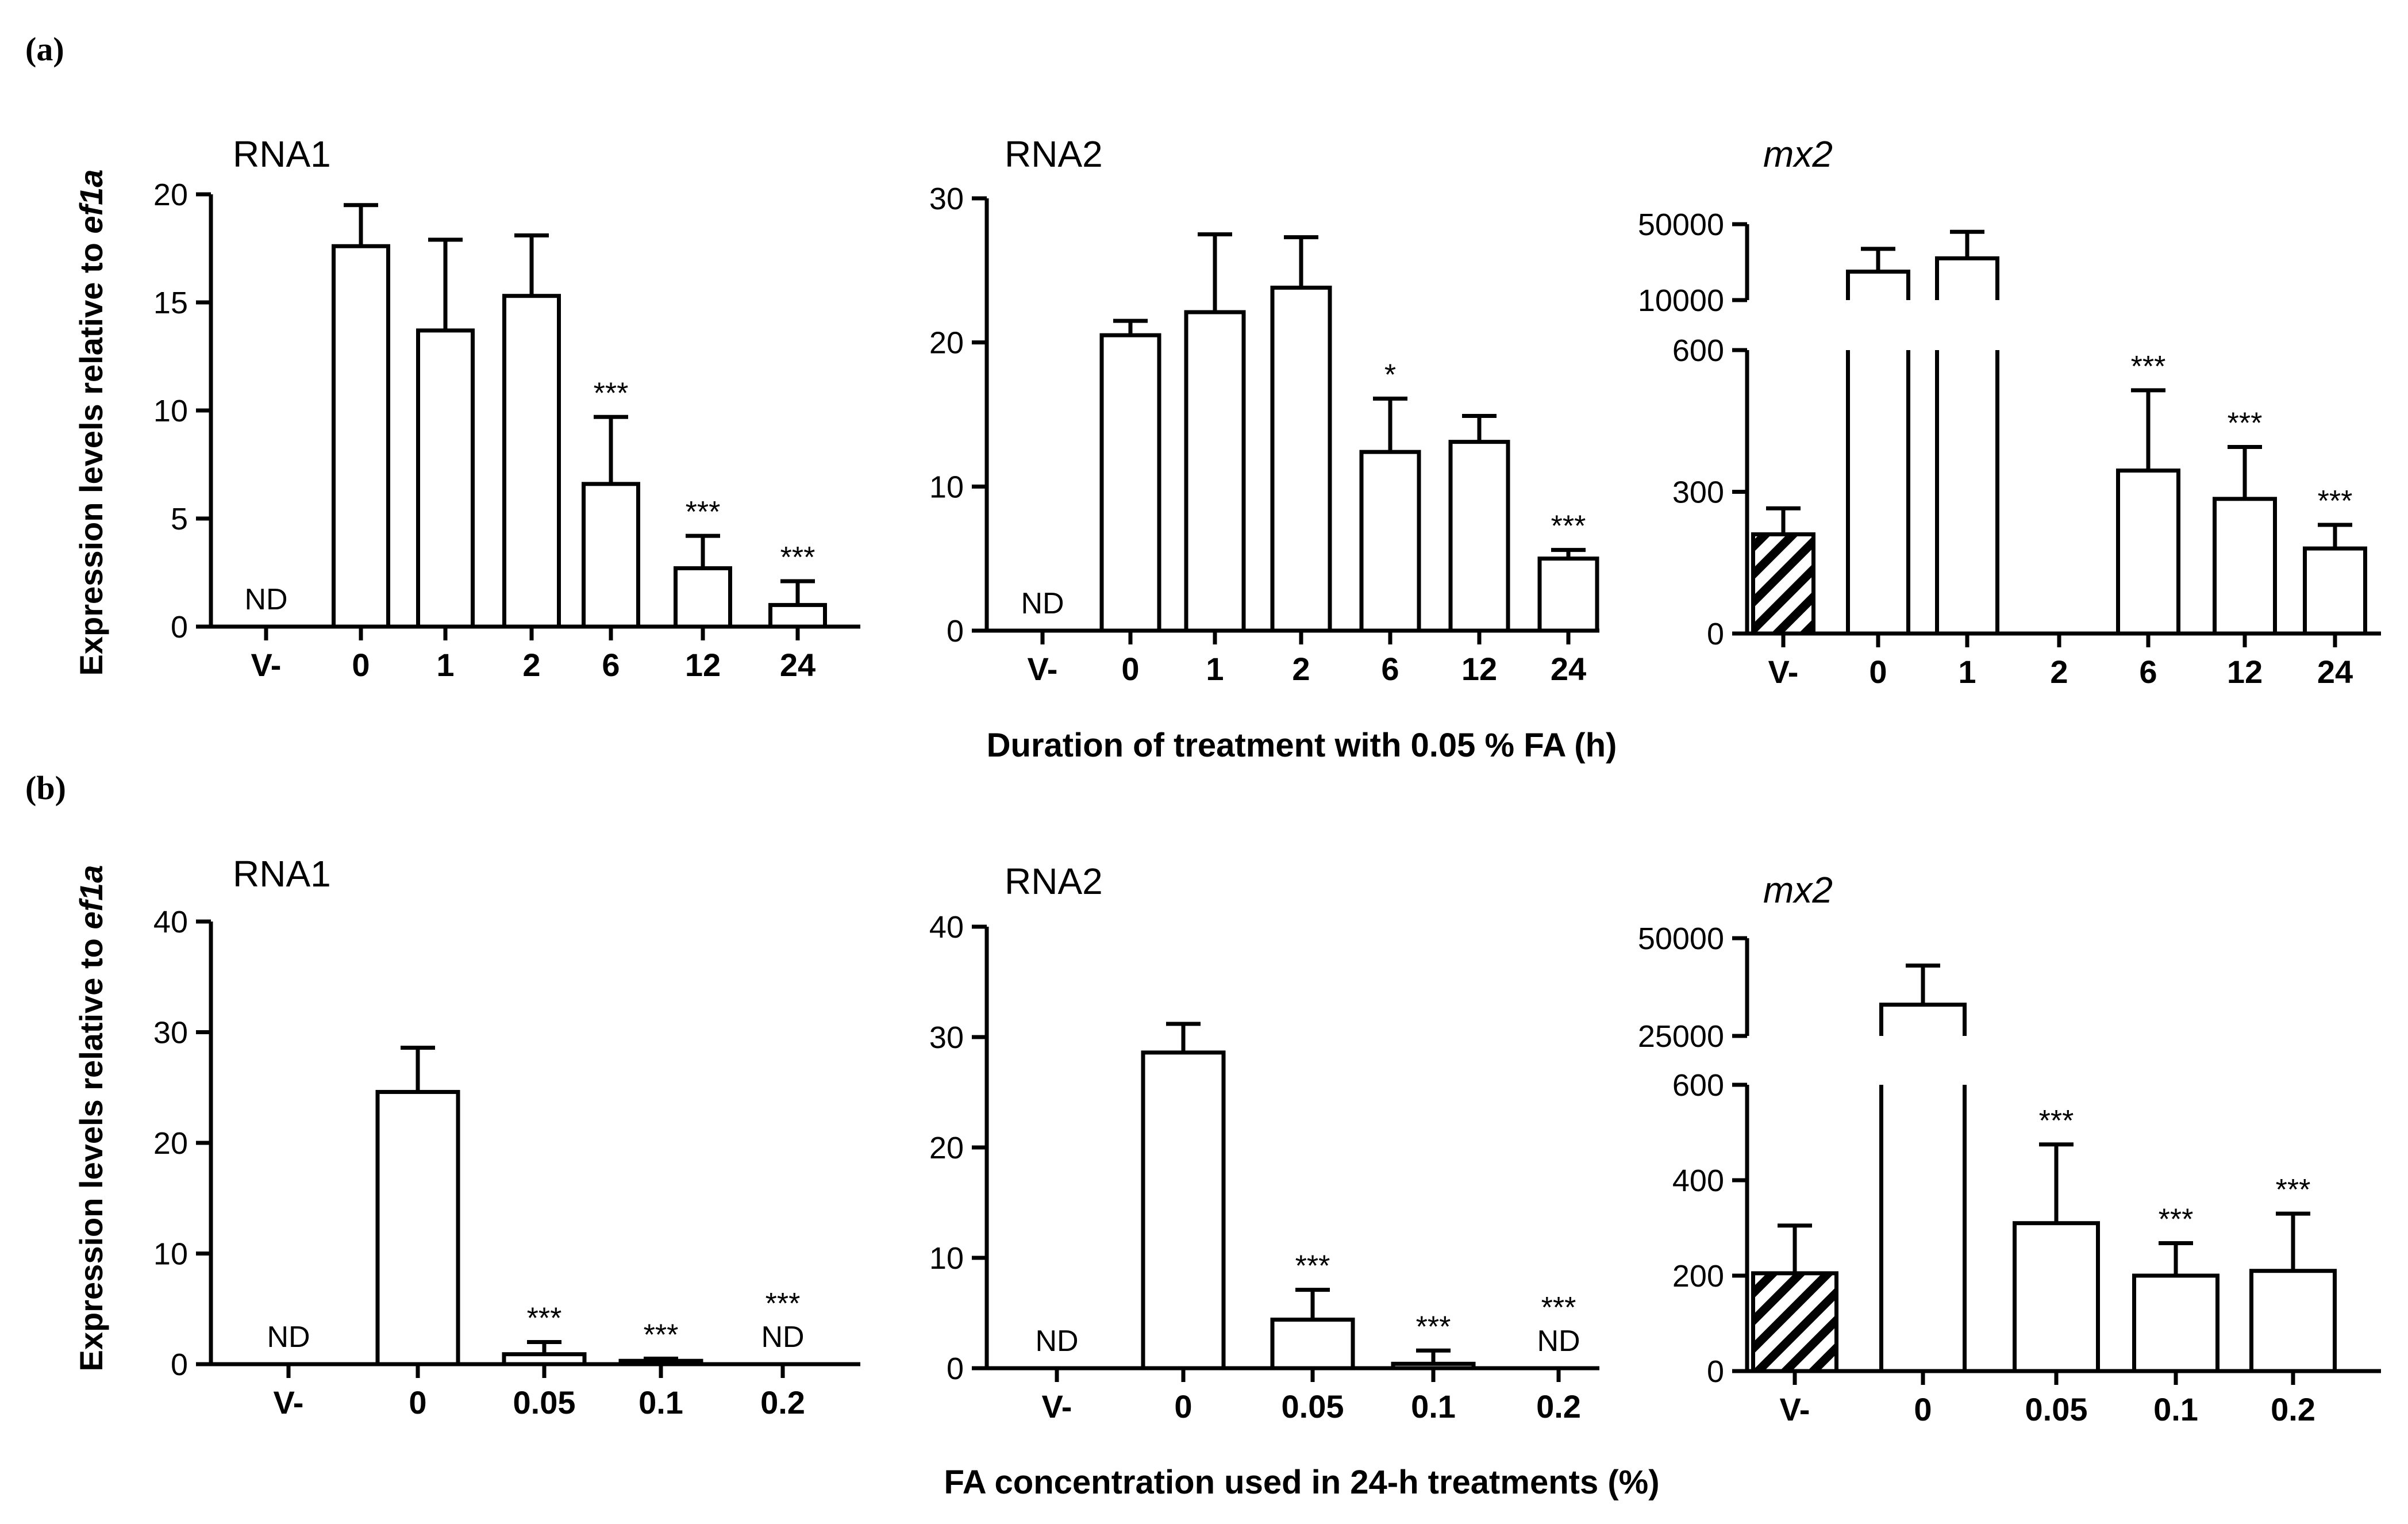  I want to click on y-tick-label: 10, so click(946, 487).